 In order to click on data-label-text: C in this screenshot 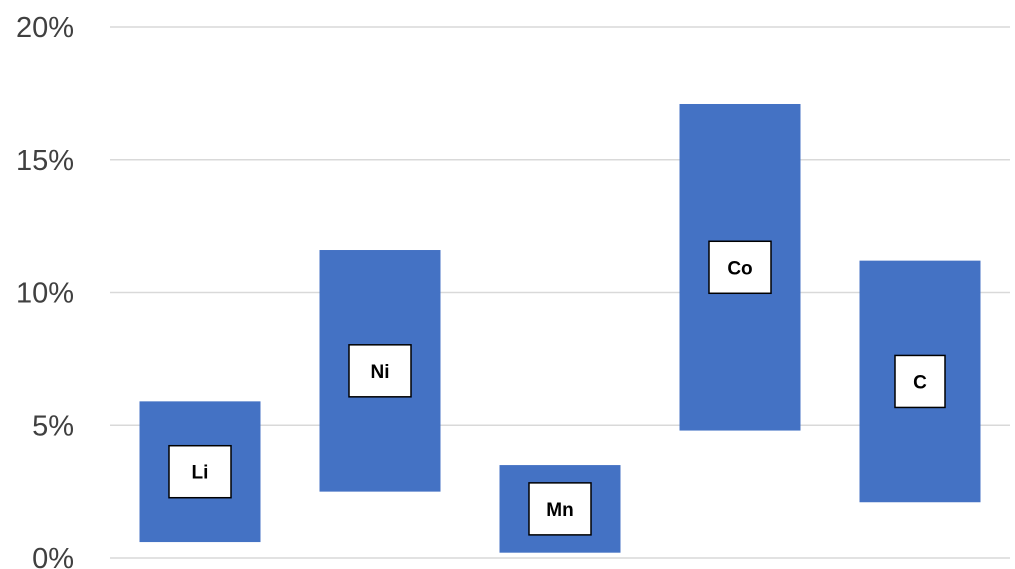, I will do `click(920, 382)`.